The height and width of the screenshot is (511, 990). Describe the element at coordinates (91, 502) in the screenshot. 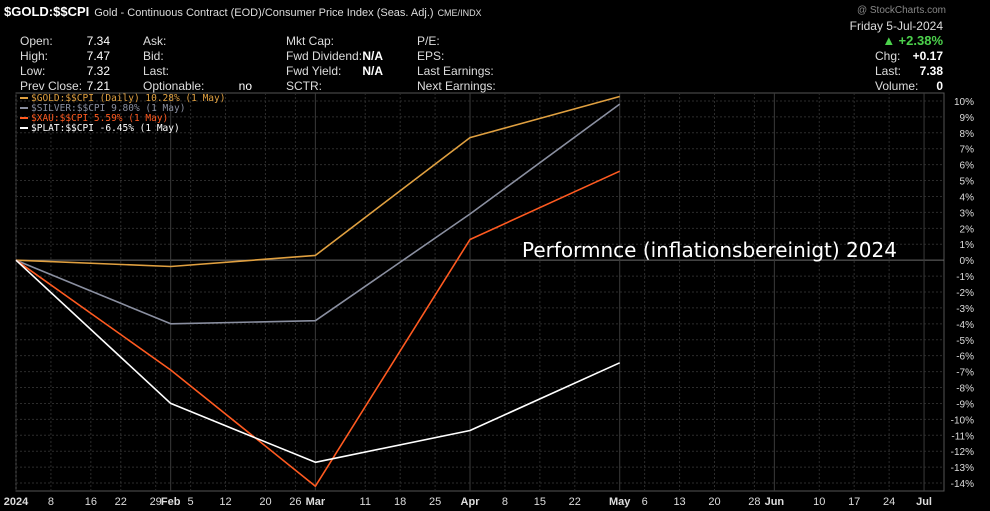

I see `x-tick-label: 16` at that location.